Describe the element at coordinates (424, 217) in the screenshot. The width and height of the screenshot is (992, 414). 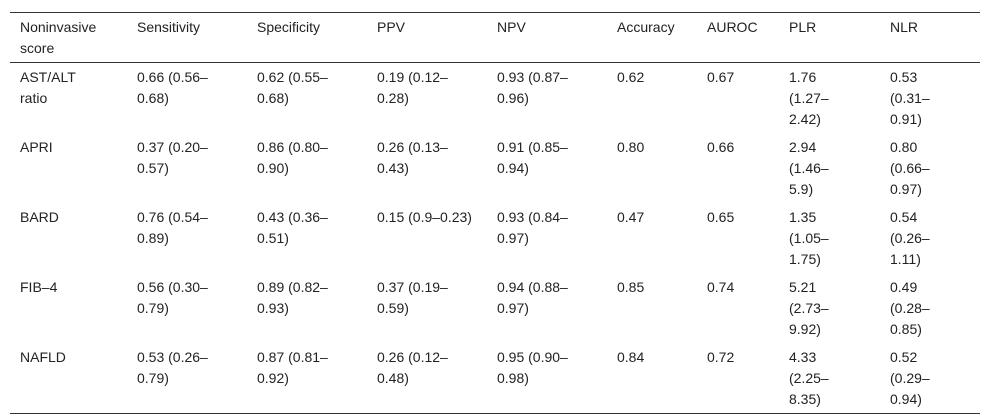
I see `table-cell: 0.15 (0.9–0.23)` at that location.